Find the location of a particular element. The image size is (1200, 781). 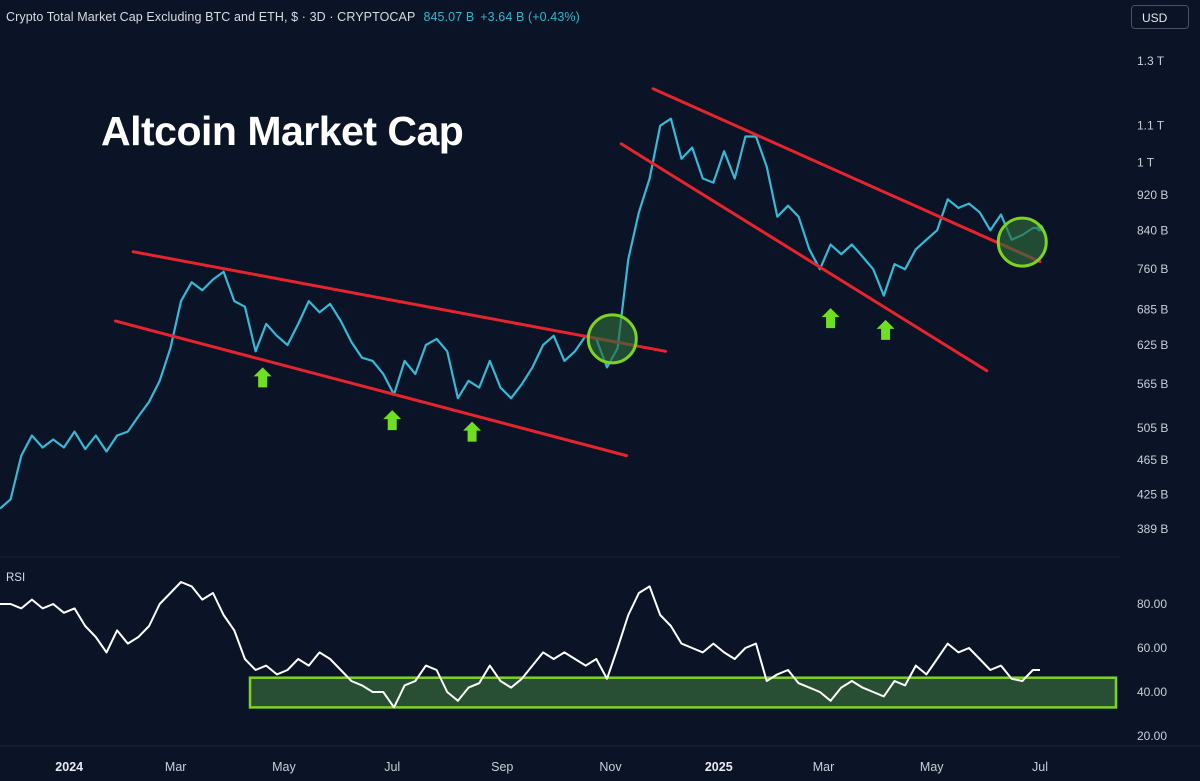

rsi-tick-label: 60.00 is located at coordinates (1152, 648).